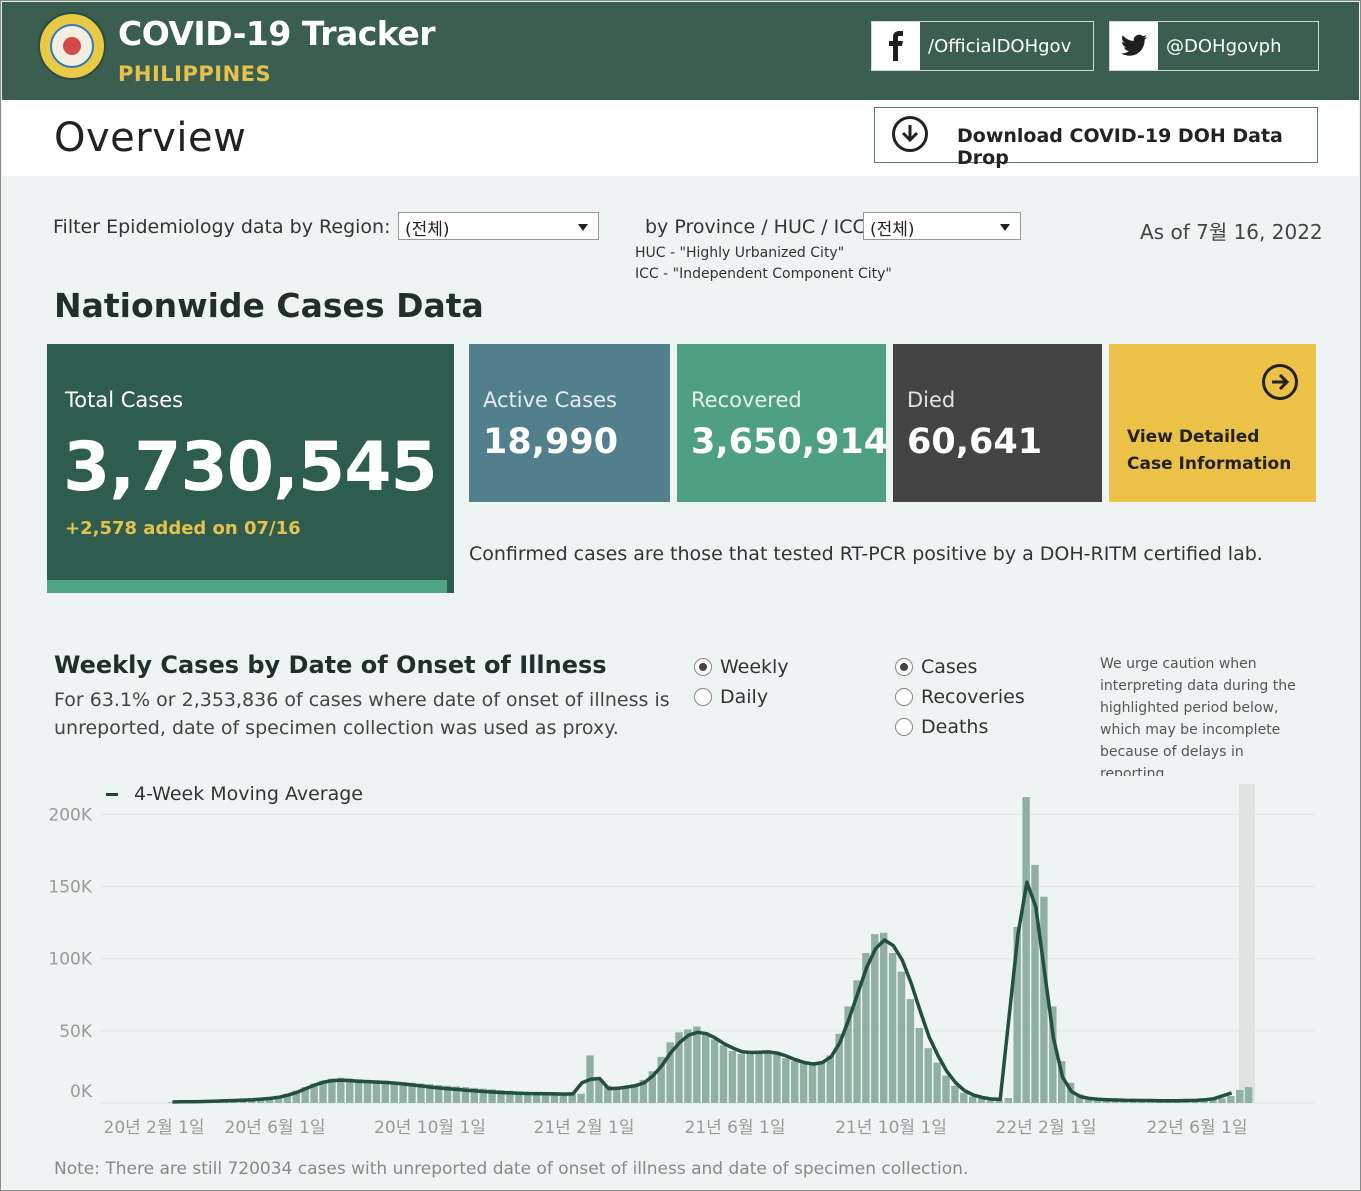 Image resolution: width=1361 pixels, height=1191 pixels. I want to click on province-select: (전체), so click(942, 226).